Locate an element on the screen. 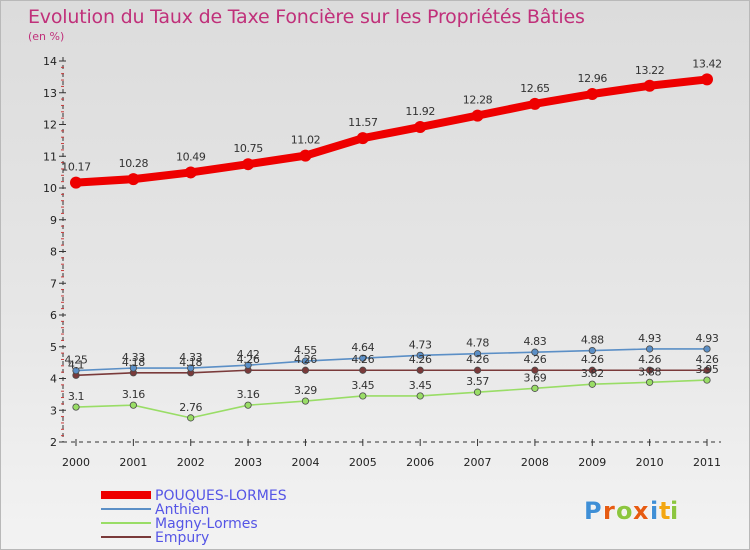 This screenshot has height=550, width=750. y-tick-label: 6 is located at coordinates (53, 315).